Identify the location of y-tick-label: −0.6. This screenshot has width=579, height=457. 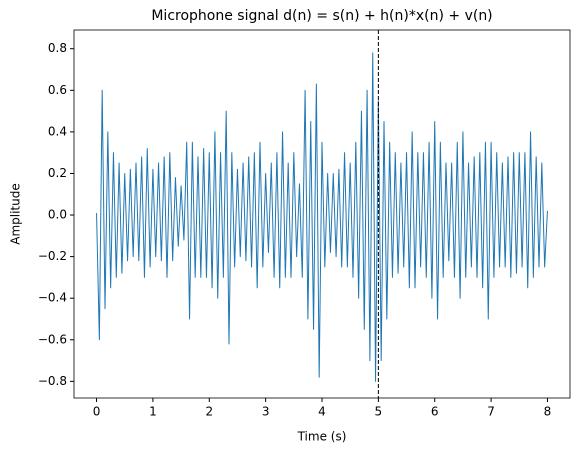
(52, 339).